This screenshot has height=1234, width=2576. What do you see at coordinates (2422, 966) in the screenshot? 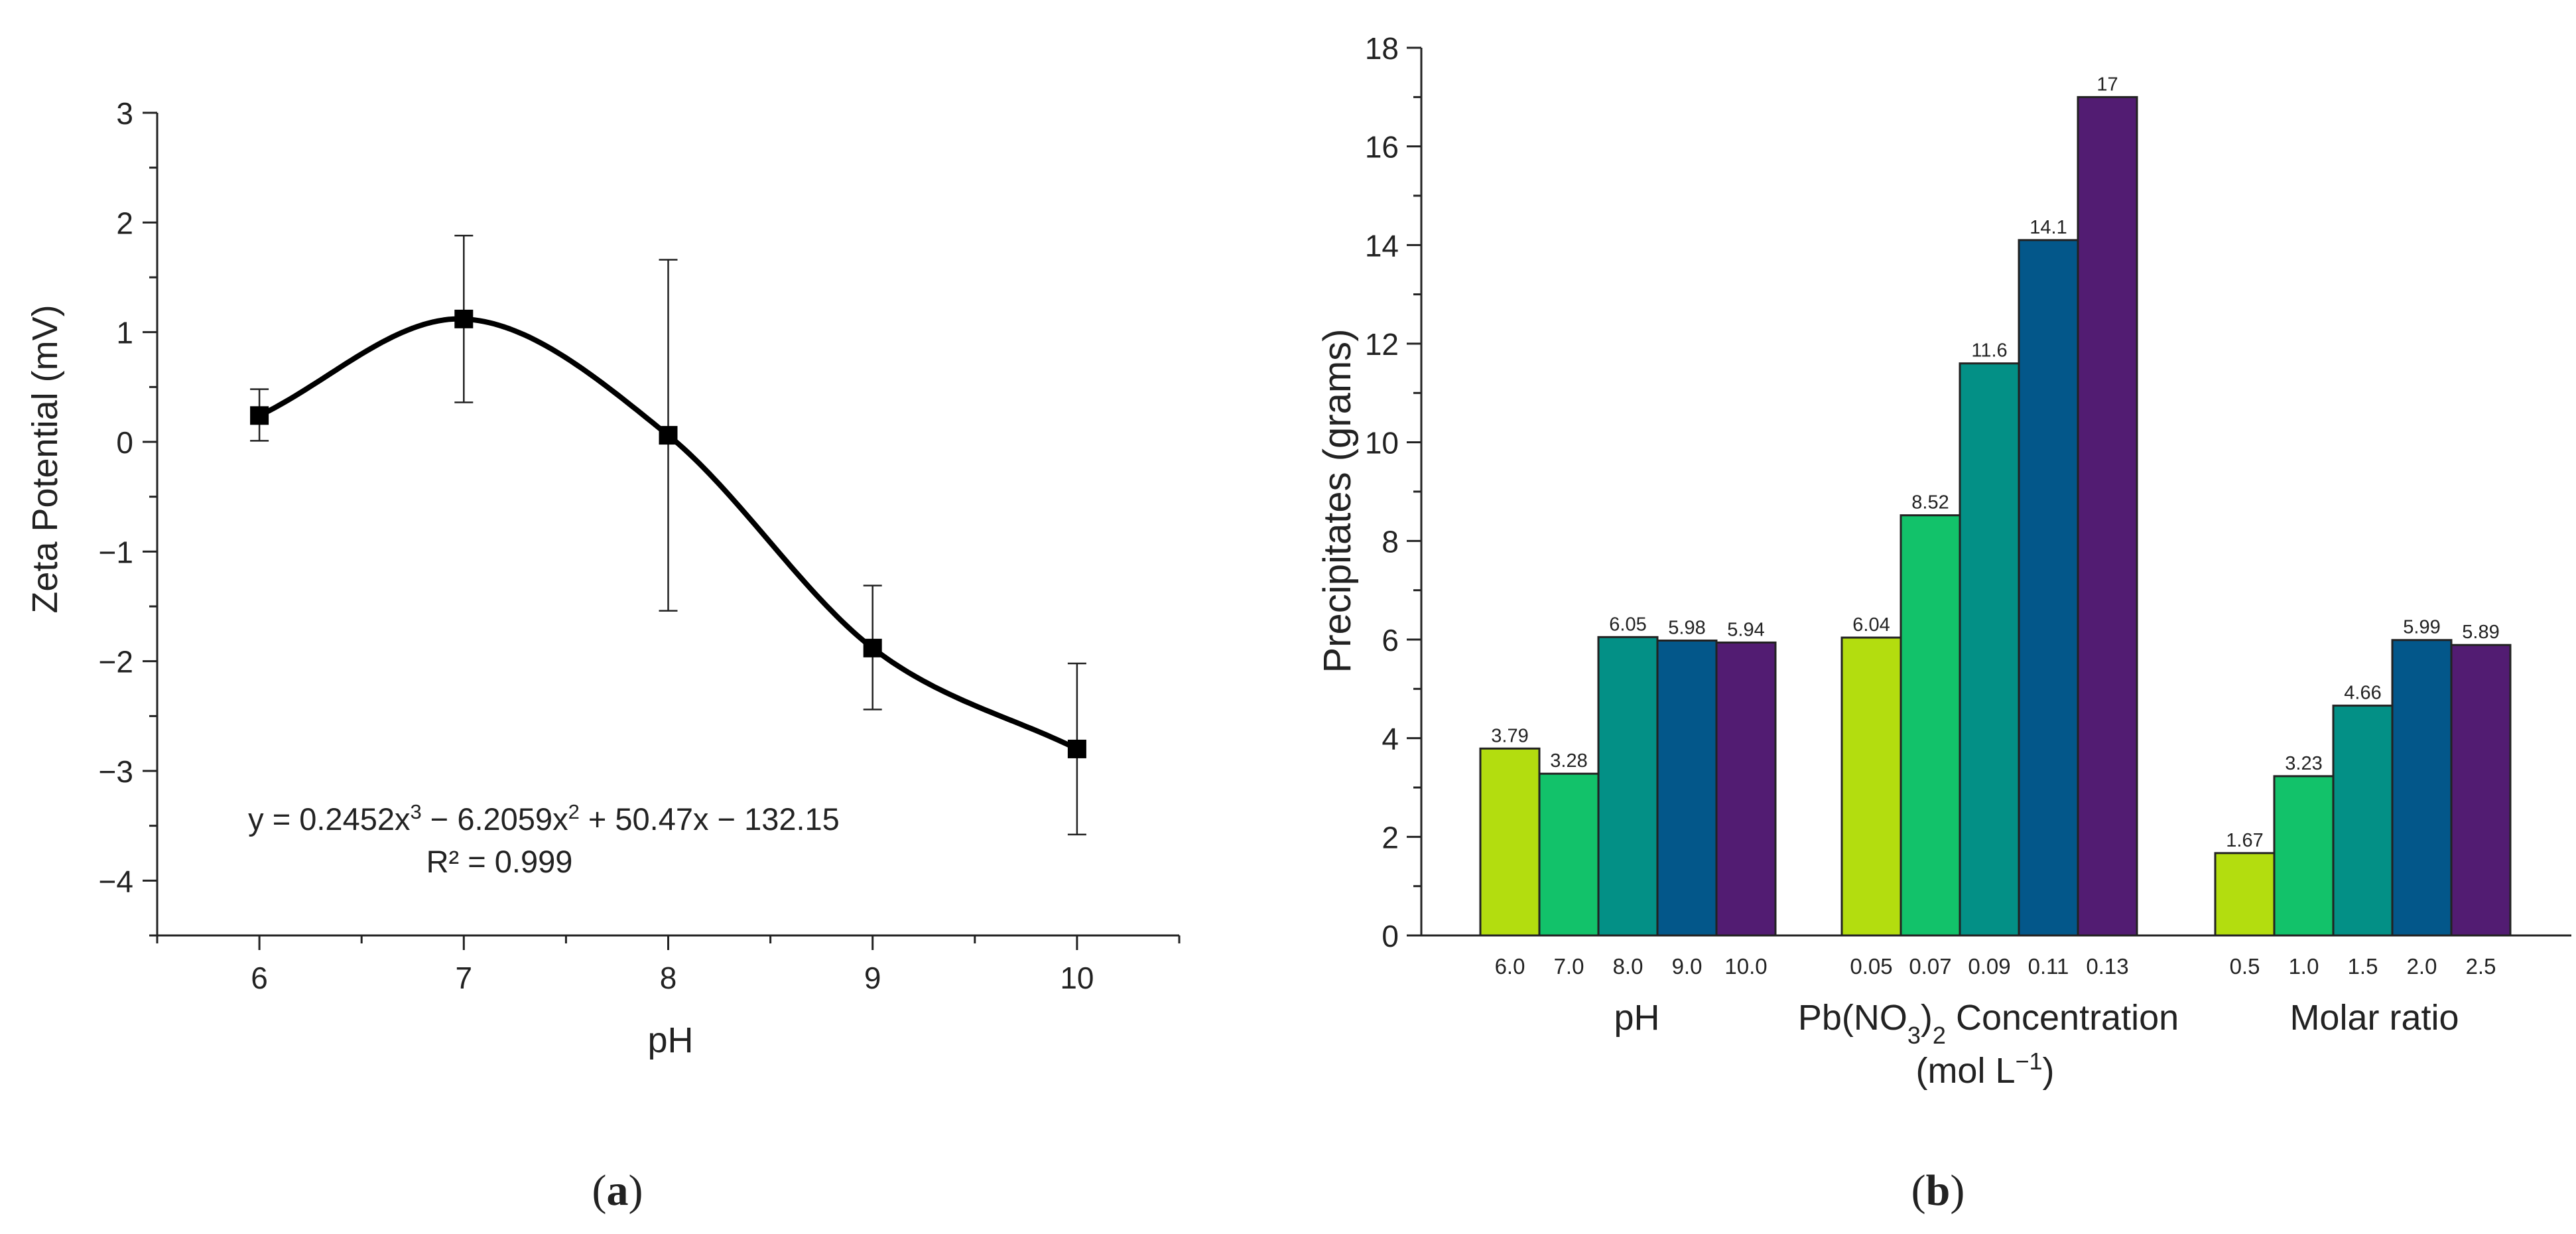
I see `chart-b-x-tick-label: 2.0` at bounding box center [2422, 966].